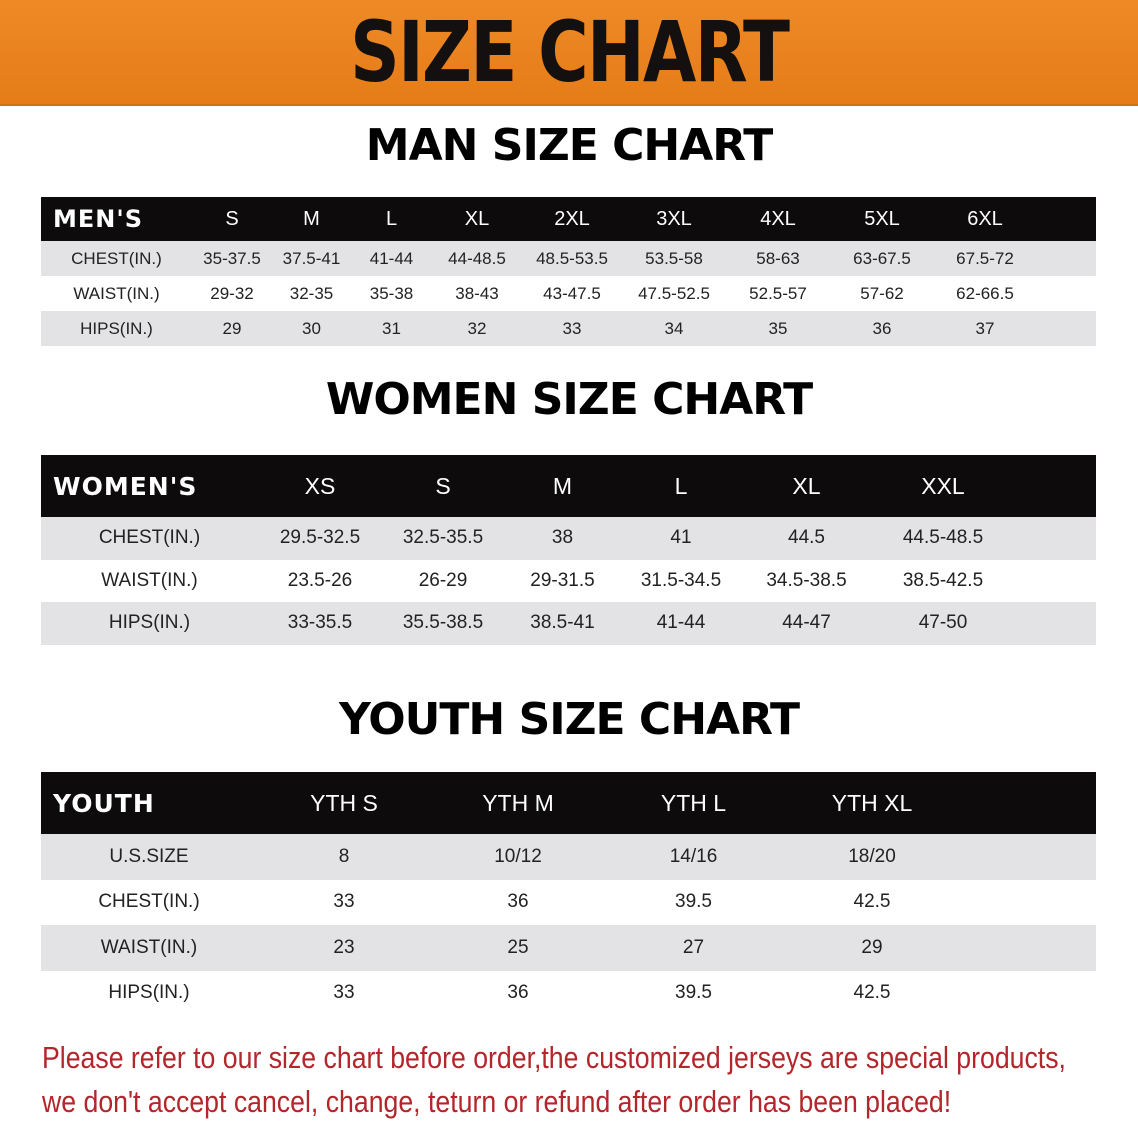  What do you see at coordinates (125, 486) in the screenshot?
I see `row-label: WOMEN'S` at bounding box center [125, 486].